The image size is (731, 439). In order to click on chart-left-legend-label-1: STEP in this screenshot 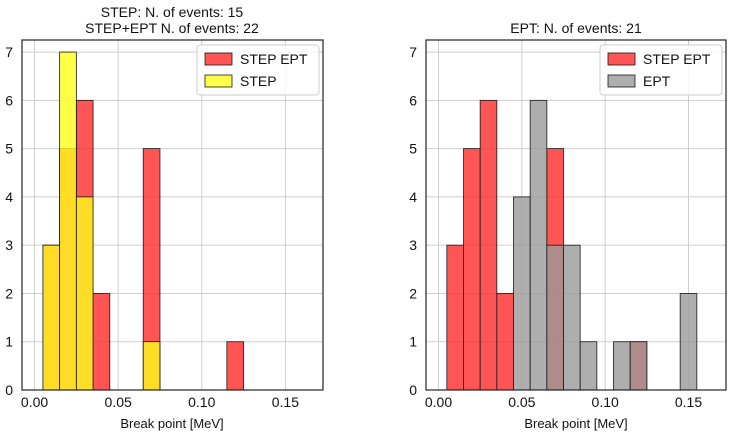, I will do `click(258, 81)`.